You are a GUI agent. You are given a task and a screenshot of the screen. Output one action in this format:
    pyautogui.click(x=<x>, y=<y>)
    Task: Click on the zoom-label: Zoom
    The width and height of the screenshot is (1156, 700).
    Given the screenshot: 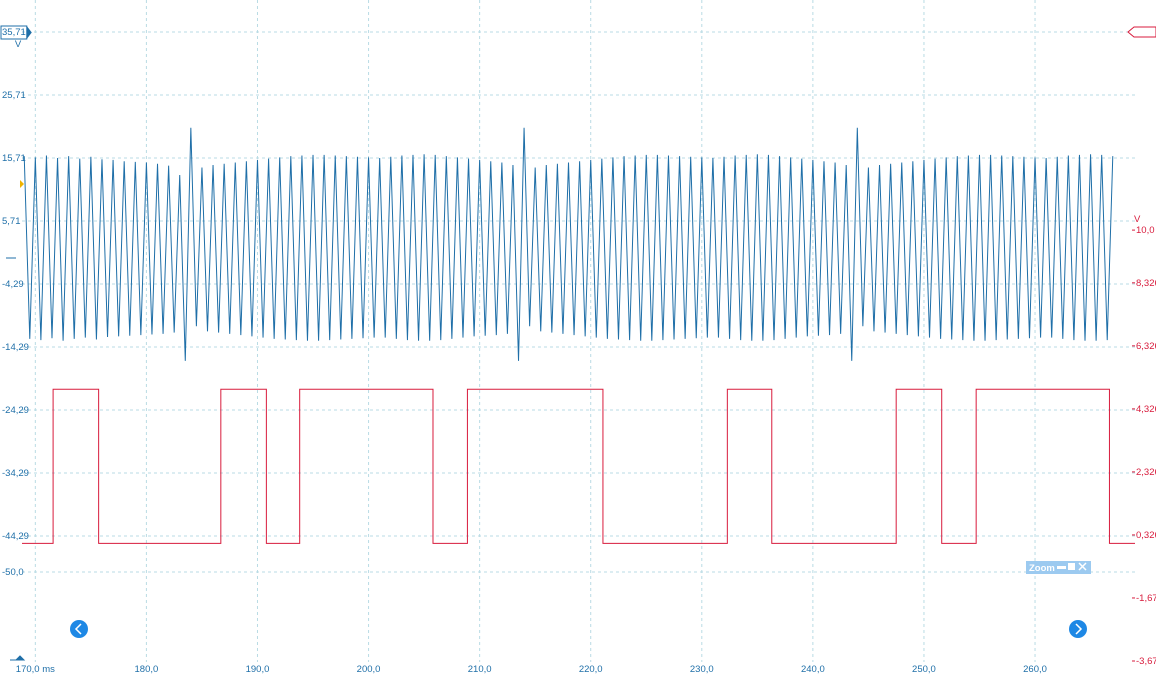 What is the action you would take?
    pyautogui.click(x=1042, y=568)
    